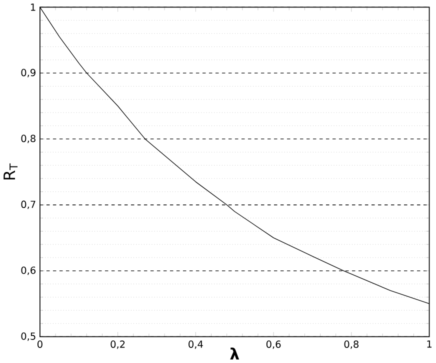  I want to click on x-axis-title: λ, so click(235, 354).